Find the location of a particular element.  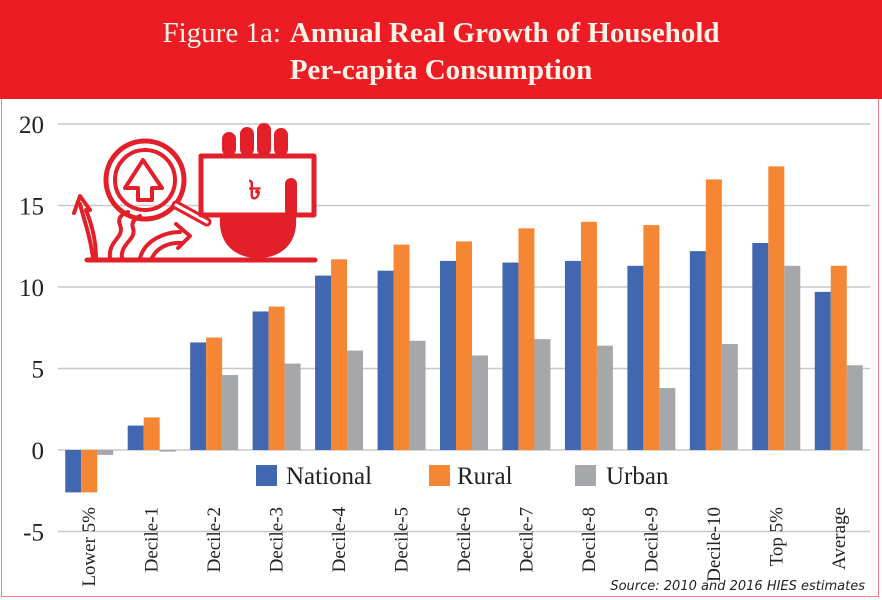

x-tick-label: Decile-1 is located at coordinates (152, 539).